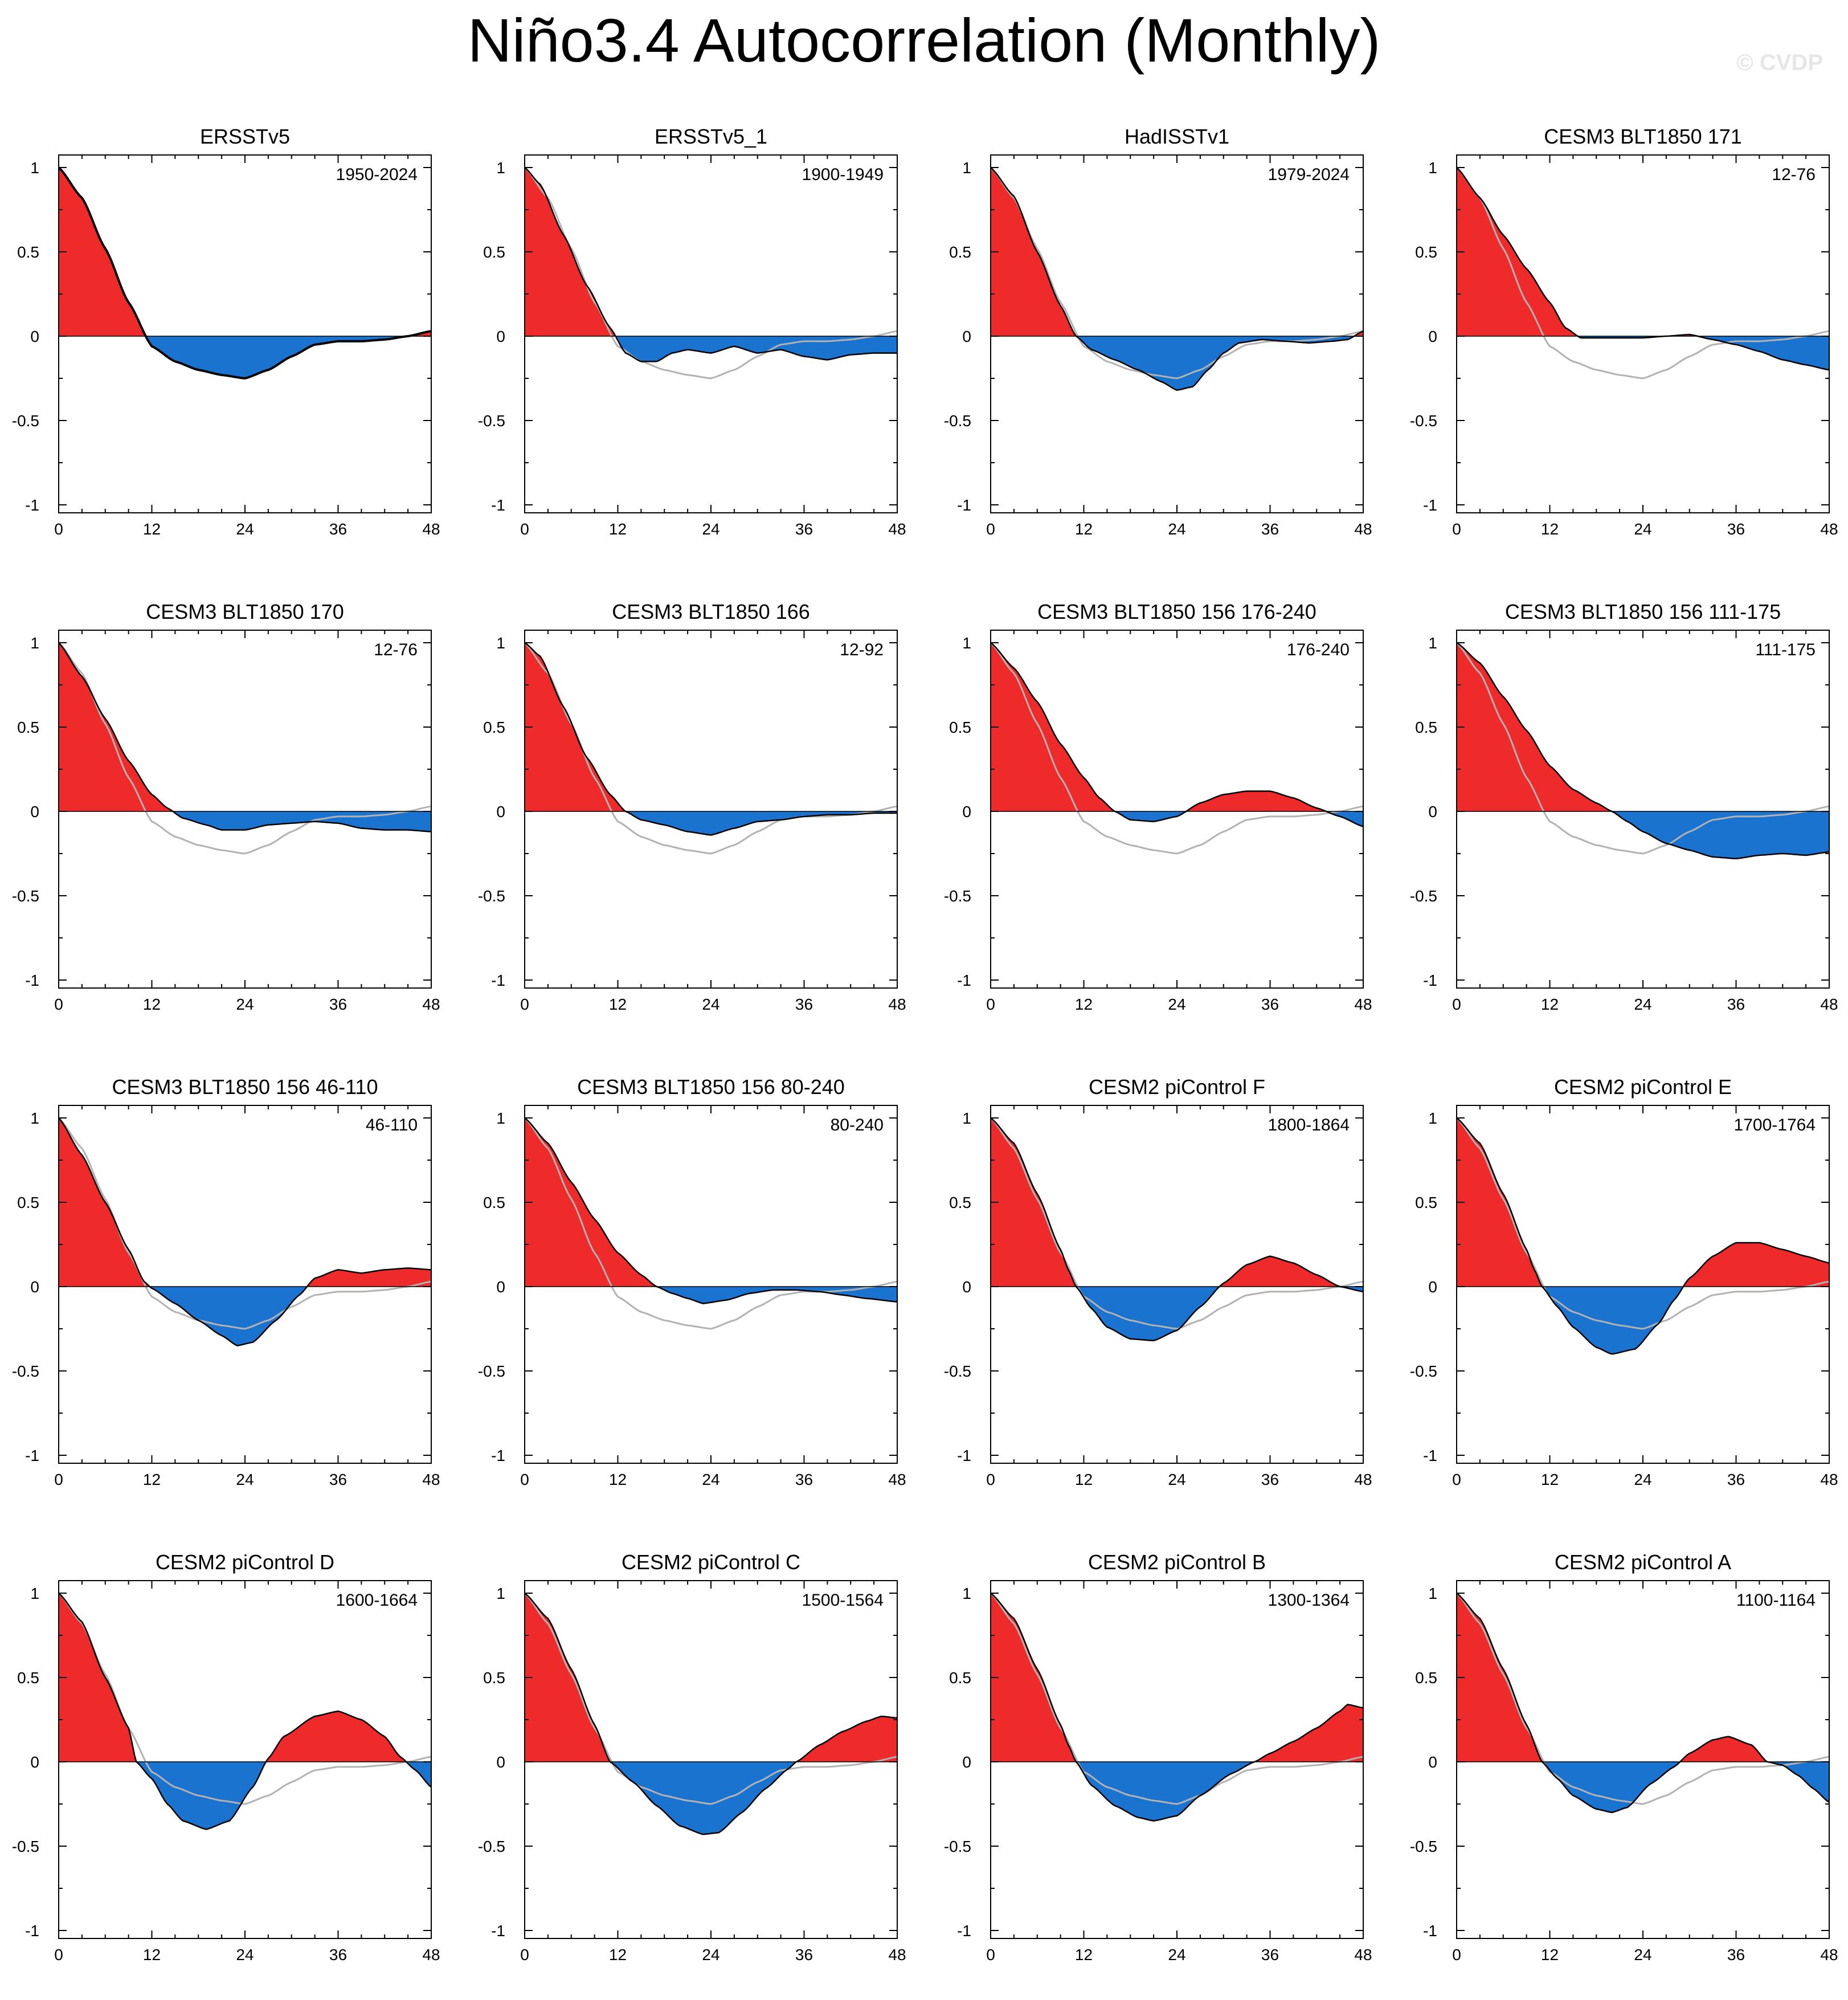 This screenshot has width=1848, height=2000. What do you see at coordinates (245, 1087) in the screenshot?
I see `panel-title: CESM3 BLT1850 156 46-110` at bounding box center [245, 1087].